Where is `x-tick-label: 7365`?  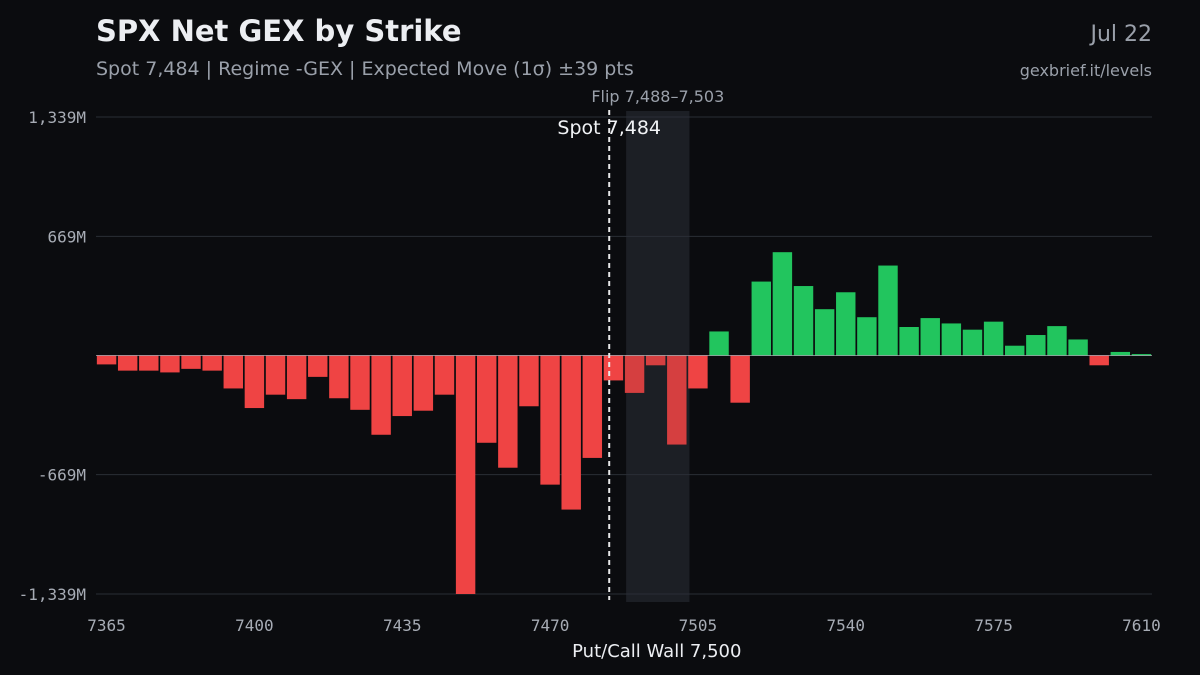
x-tick-label: 7365 is located at coordinates (106, 625).